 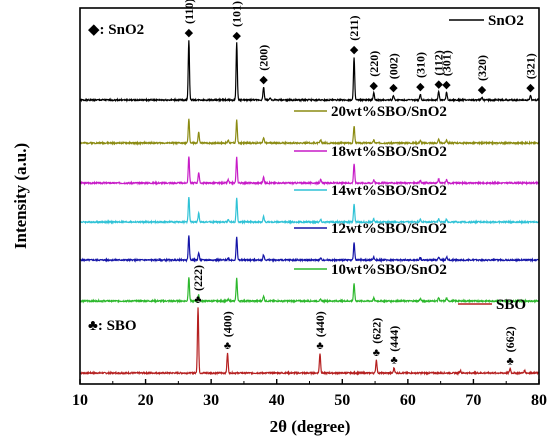 I want to click on hkl-label-0-1: (101), so click(x=237, y=14).